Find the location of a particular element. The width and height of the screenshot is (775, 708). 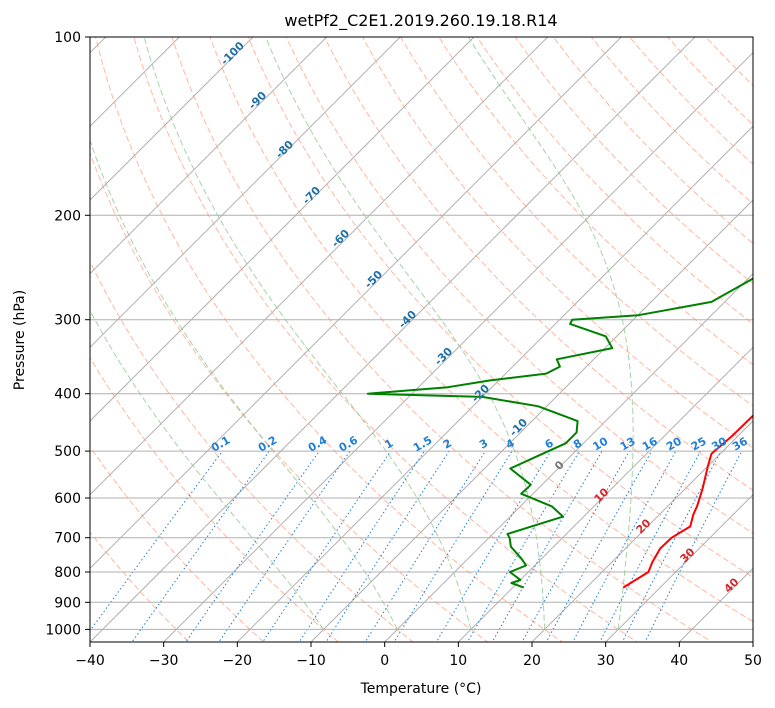

y-axis-ticks: 100 200 300 400 500 600 700 800 900 1000 is located at coordinates (67, 334).